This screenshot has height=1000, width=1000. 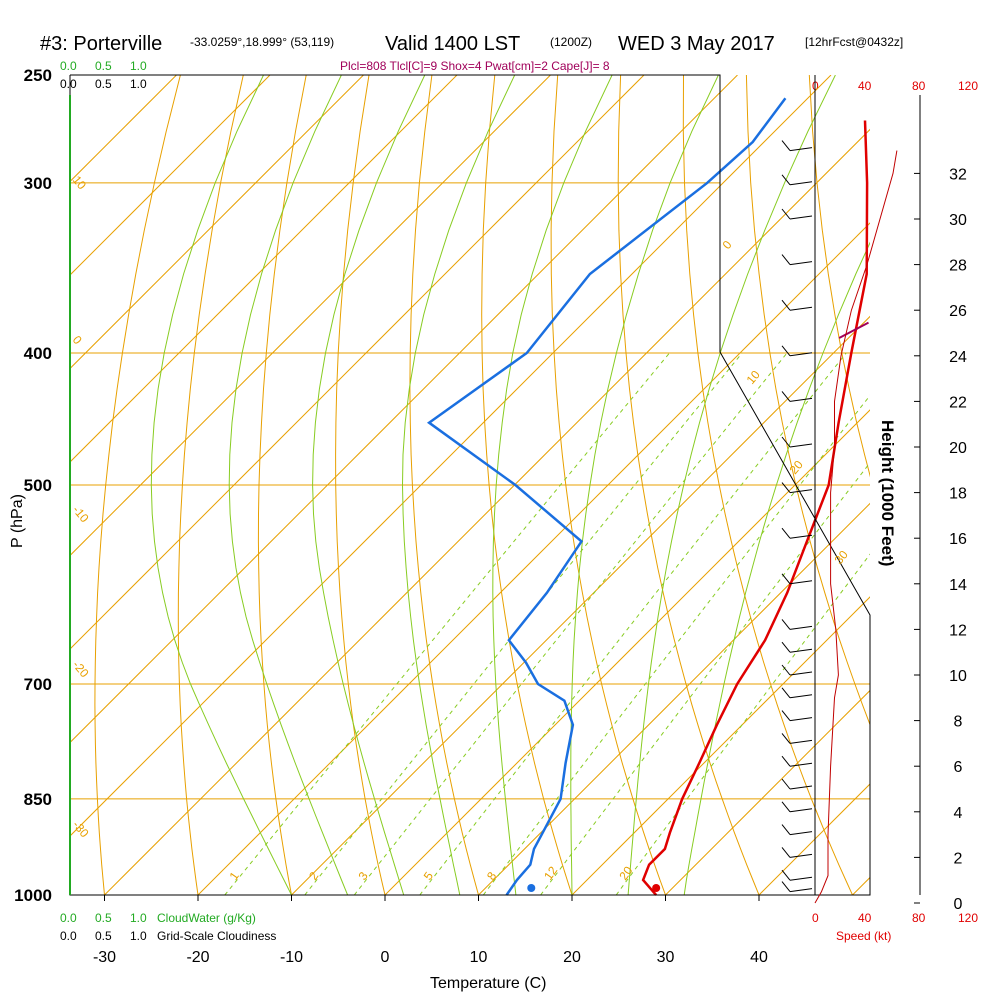 I want to click on height-tick-label: 12, so click(x=958, y=630).